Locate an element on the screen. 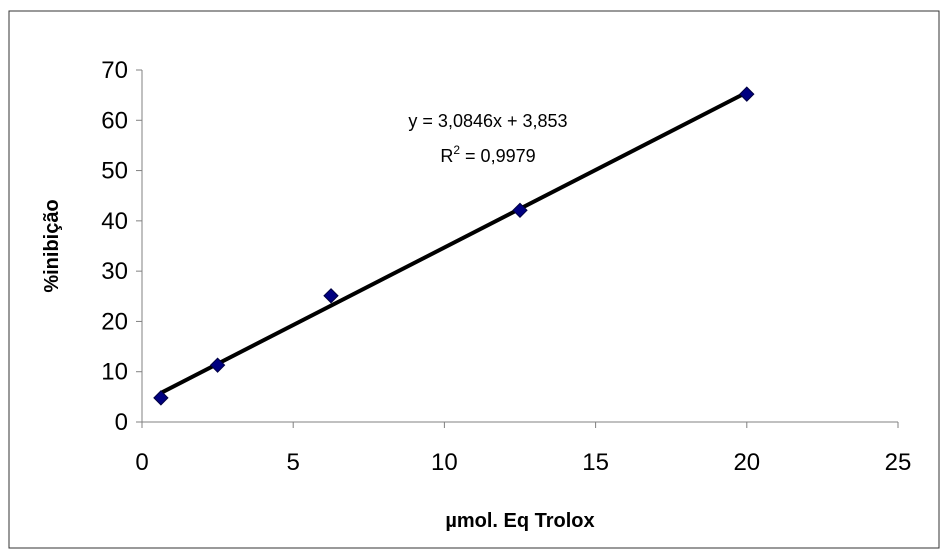 Image resolution: width=946 pixels, height=553 pixels. y-tick-label: 20 is located at coordinates (114, 321).